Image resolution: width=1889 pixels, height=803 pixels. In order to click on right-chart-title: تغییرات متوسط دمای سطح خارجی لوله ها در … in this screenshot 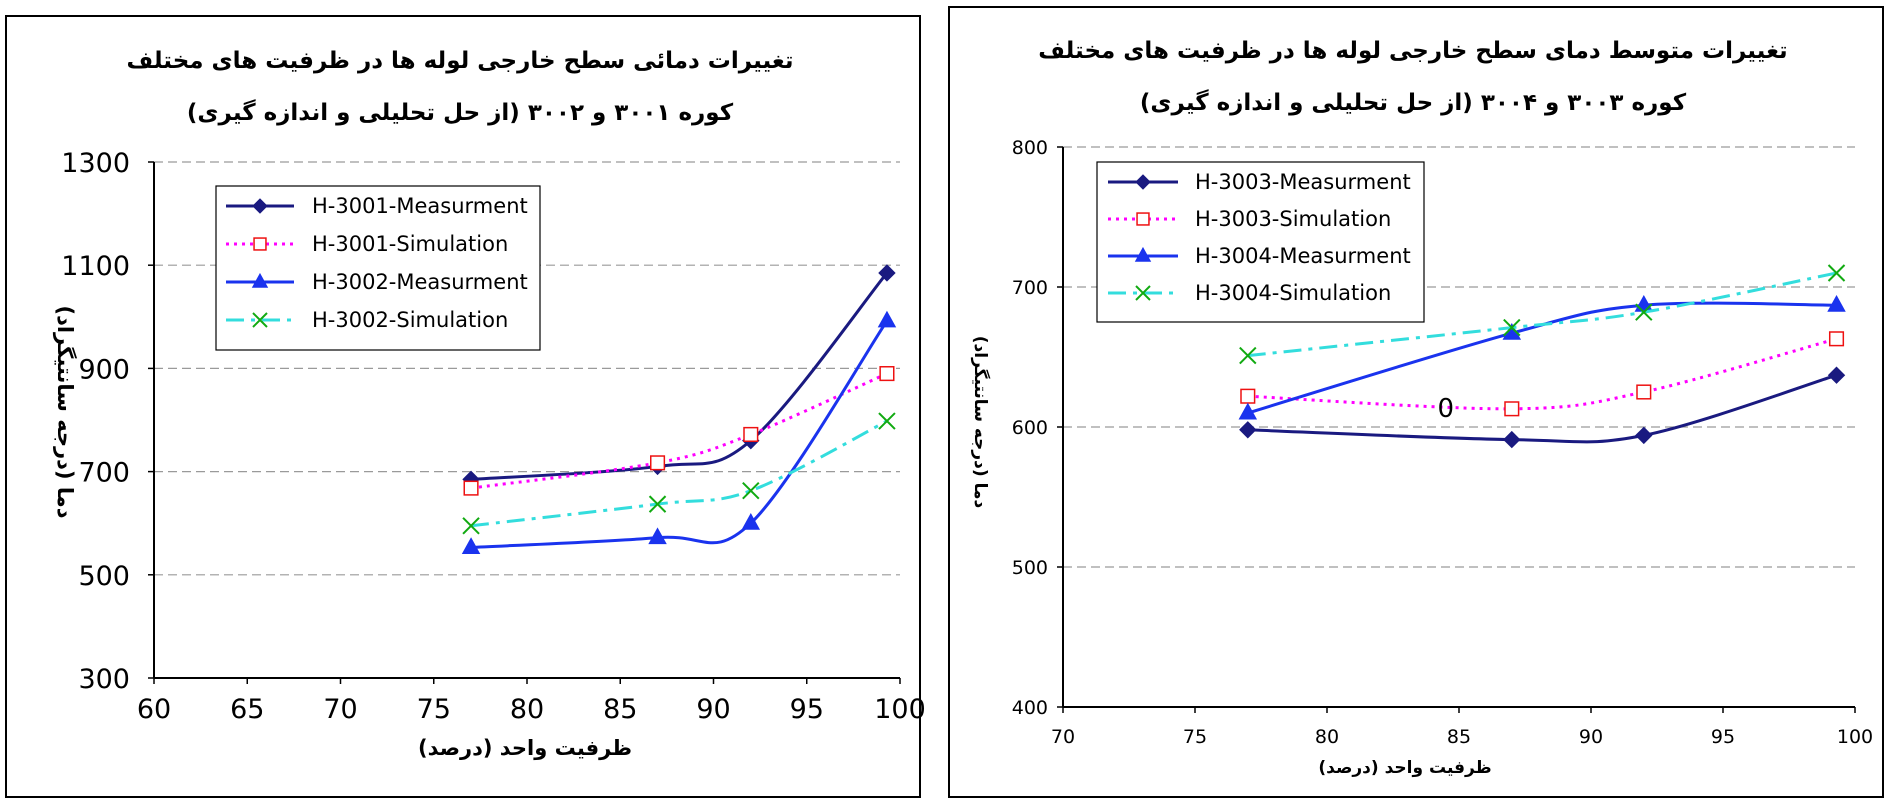, I will do `click(1412, 51)`.